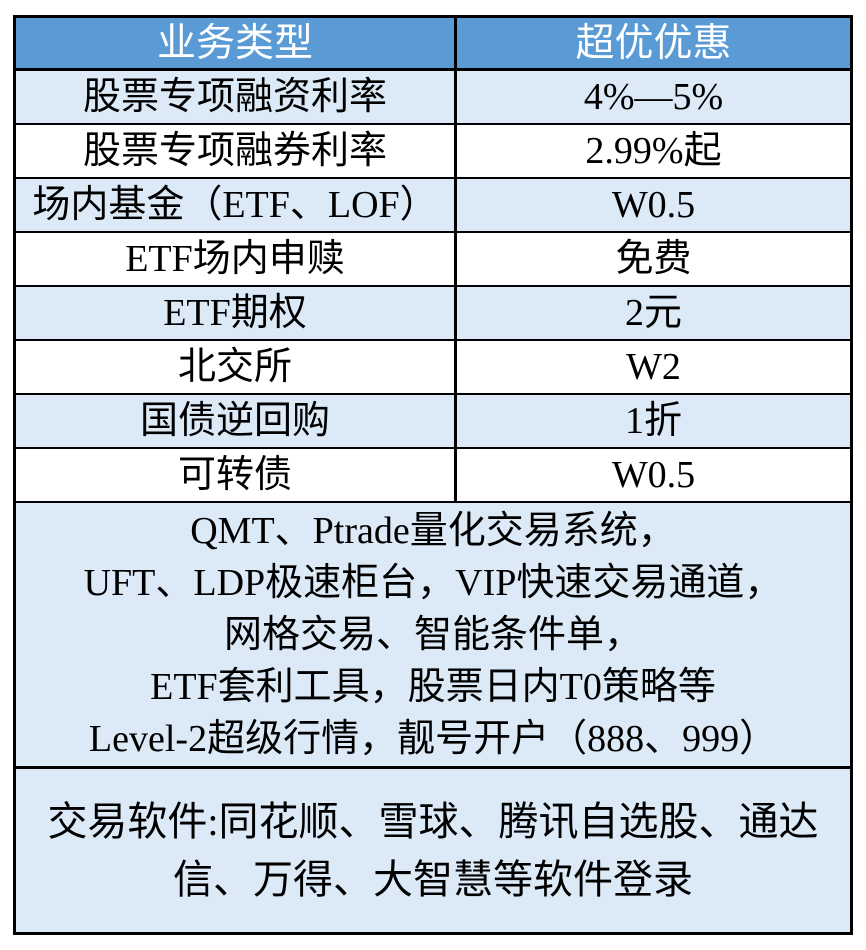  What do you see at coordinates (653, 421) in the screenshot?
I see `row-value: 1折` at bounding box center [653, 421].